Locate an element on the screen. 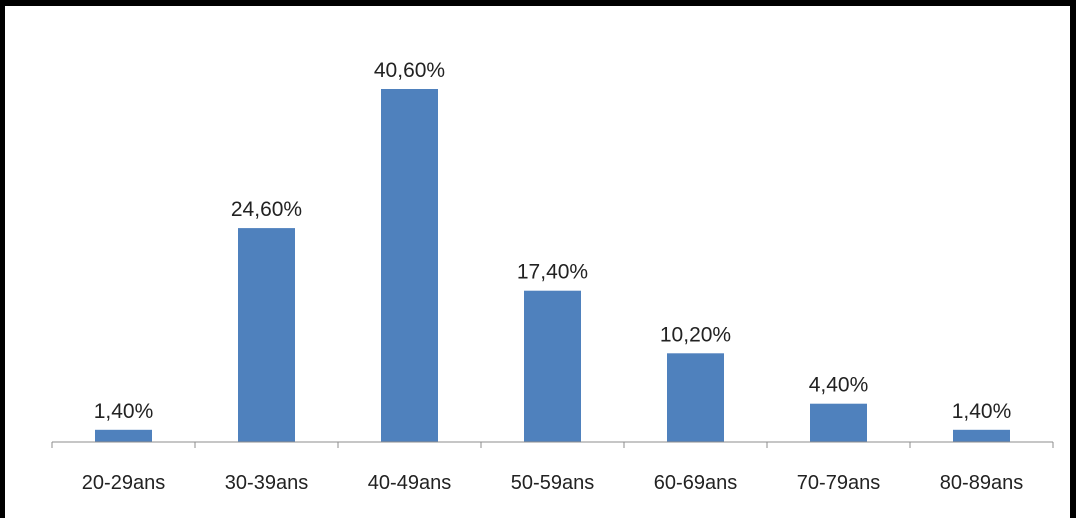  bar-60-69ans is located at coordinates (695, 397).